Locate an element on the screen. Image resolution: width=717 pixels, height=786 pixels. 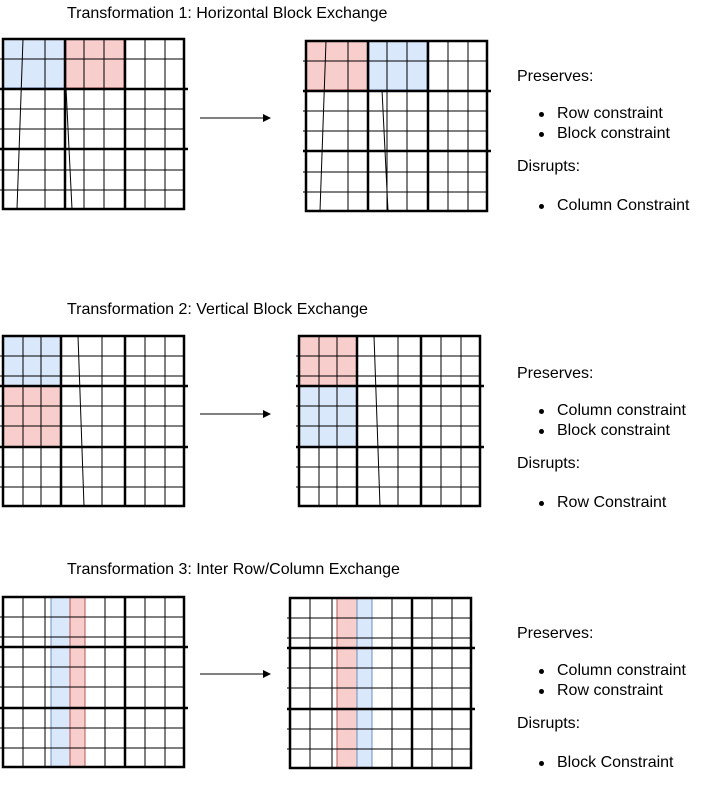
t3-after-red-column is located at coordinates (347, 683).